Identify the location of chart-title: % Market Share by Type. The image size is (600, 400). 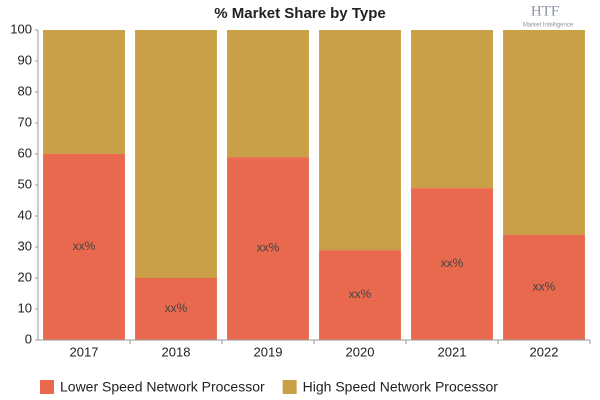
(299, 13).